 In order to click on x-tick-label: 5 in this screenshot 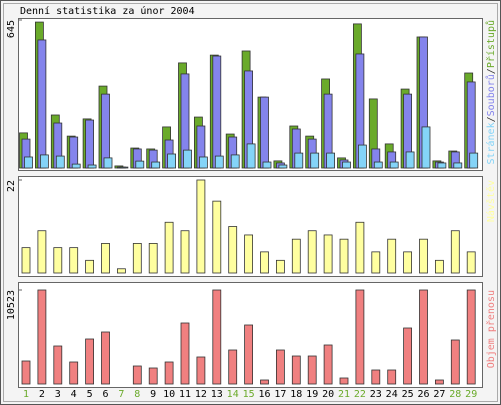, I will do `click(90, 394)`.